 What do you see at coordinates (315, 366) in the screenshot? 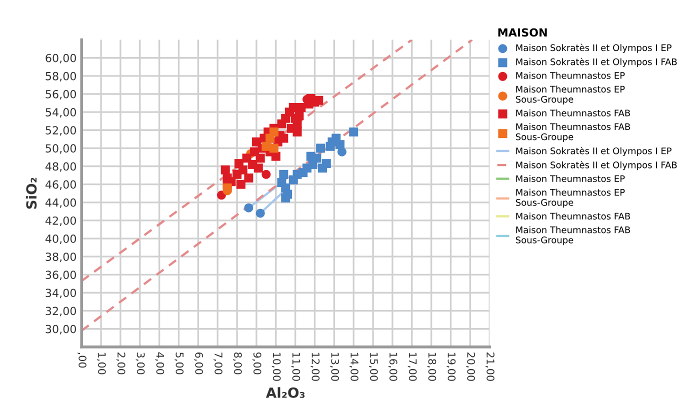
I see `x-tick-label: 12,00` at bounding box center [315, 366].